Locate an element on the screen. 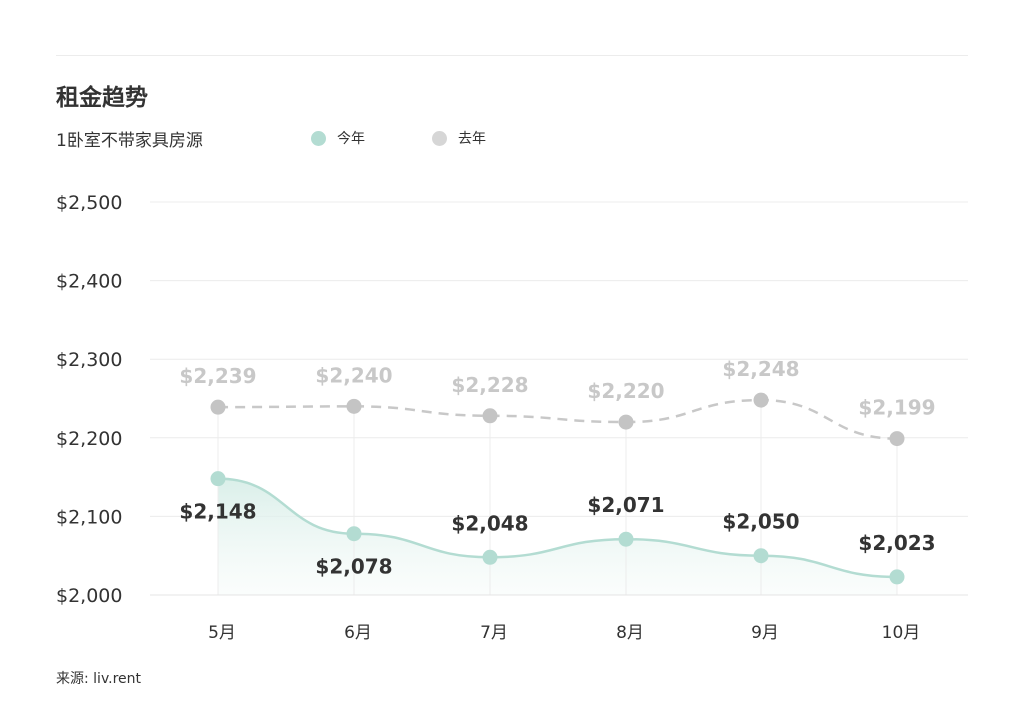  data-label-last-year: $2,199 is located at coordinates (896, 408).